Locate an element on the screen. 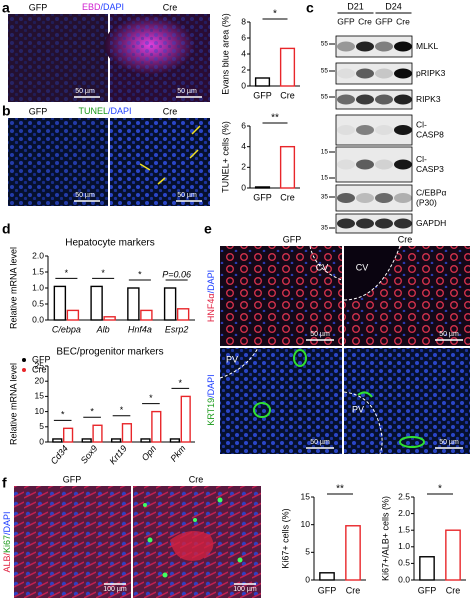 The image size is (474, 603). panel-label: b is located at coordinates (6, 111).